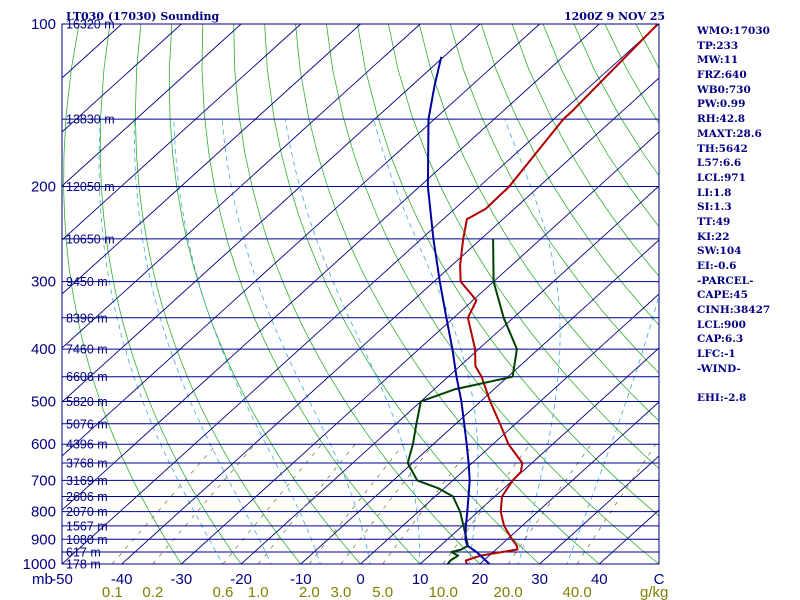 This screenshot has width=800, height=600. I want to click on height-label: 12050 m, so click(90, 187).